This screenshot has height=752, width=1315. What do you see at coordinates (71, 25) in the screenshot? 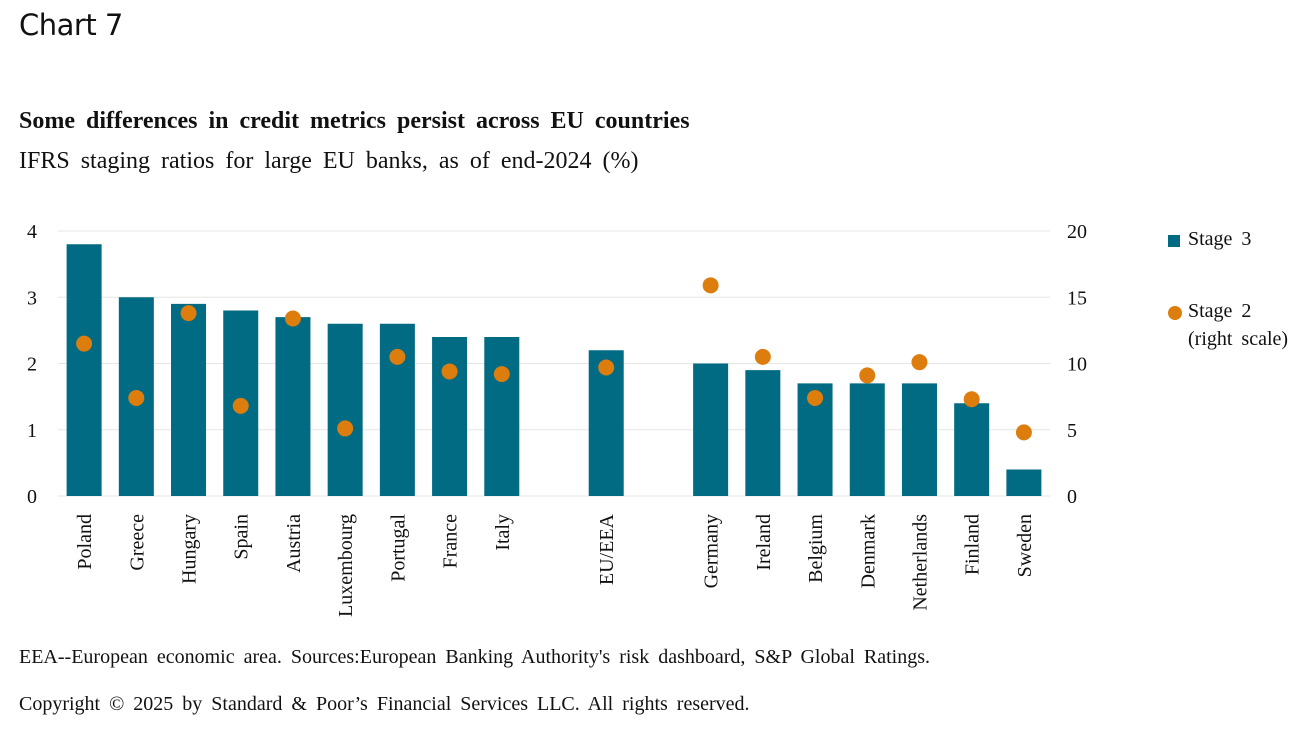
I see `chart-number: Chart 7` at bounding box center [71, 25].